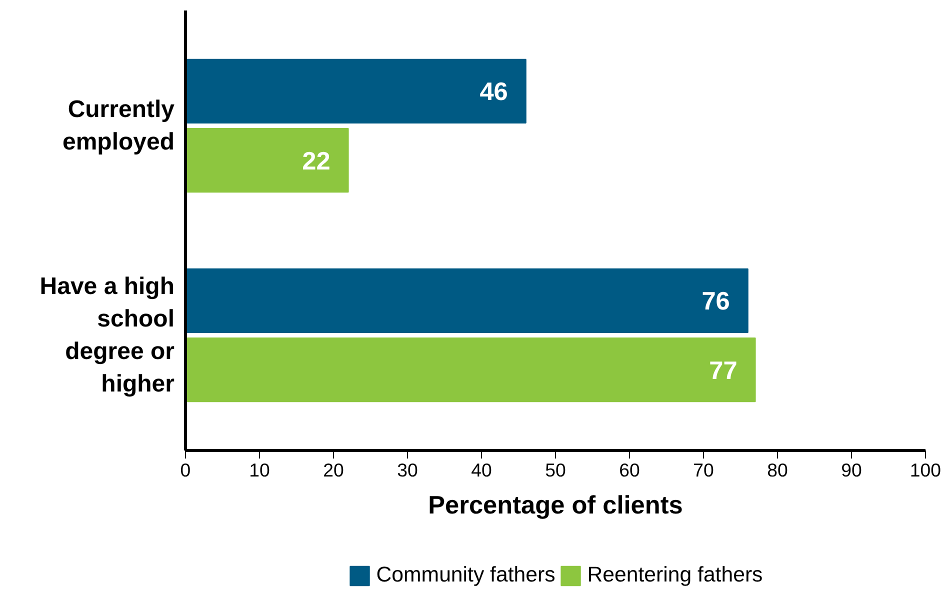 The image size is (945, 601). What do you see at coordinates (119, 126) in the screenshot?
I see `y-tick-label: Currently employed` at bounding box center [119, 126].